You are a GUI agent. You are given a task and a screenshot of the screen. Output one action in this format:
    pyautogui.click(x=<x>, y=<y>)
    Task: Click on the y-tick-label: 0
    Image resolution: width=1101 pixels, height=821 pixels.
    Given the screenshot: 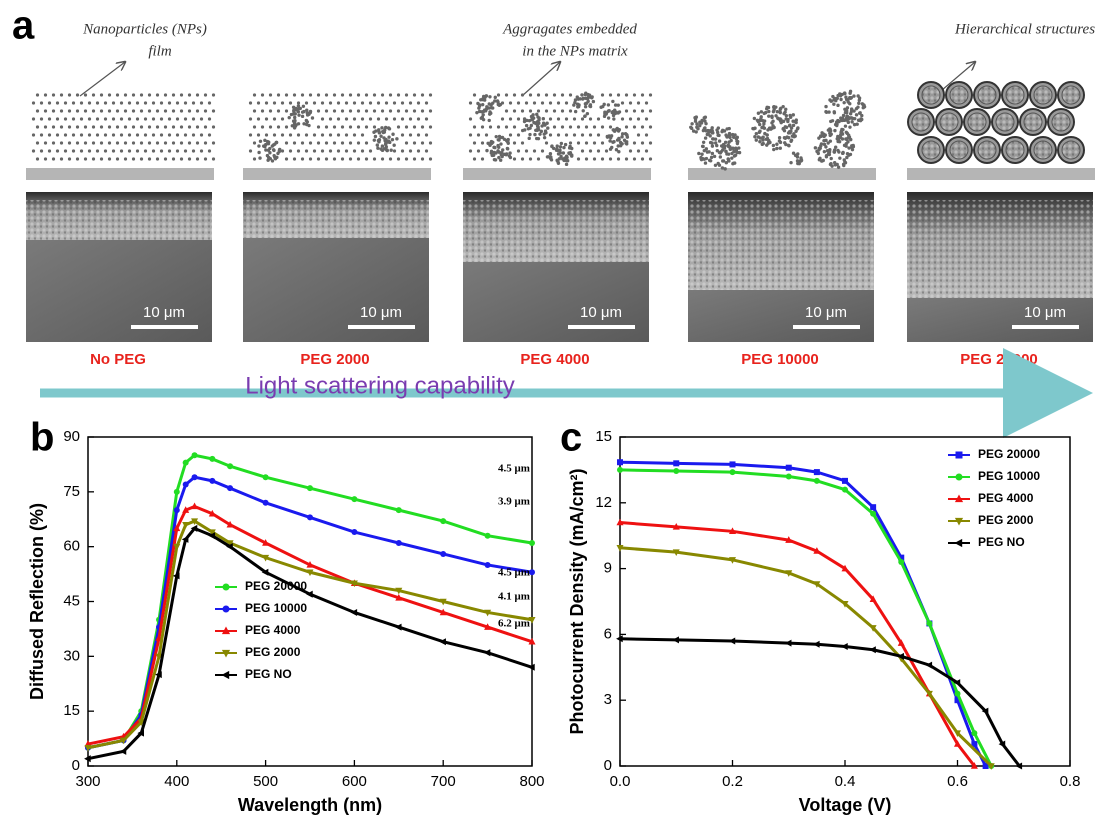 What is the action you would take?
    pyautogui.click(x=608, y=765)
    